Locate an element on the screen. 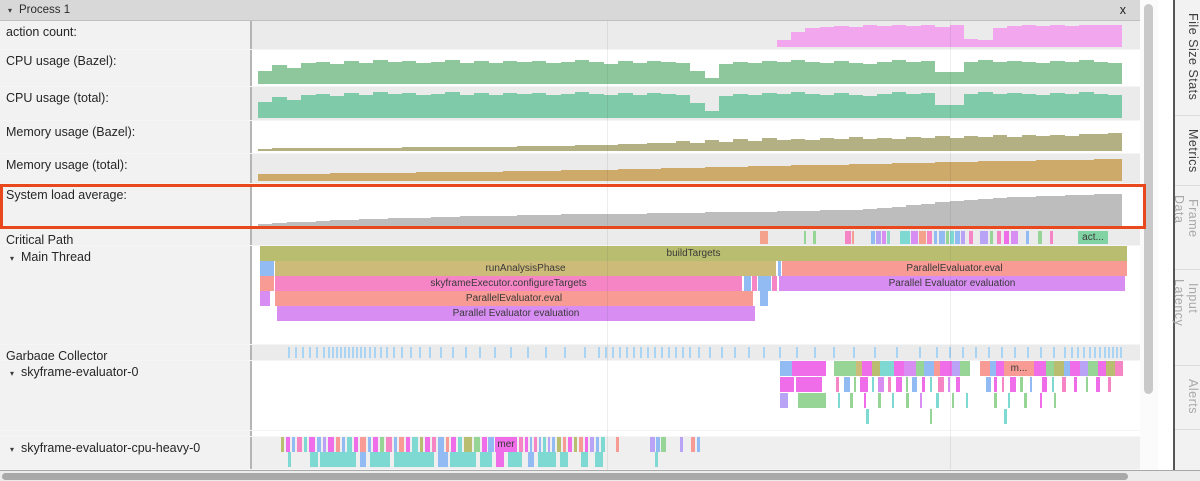  vertical-scrollbar is located at coordinates (1149, 235).